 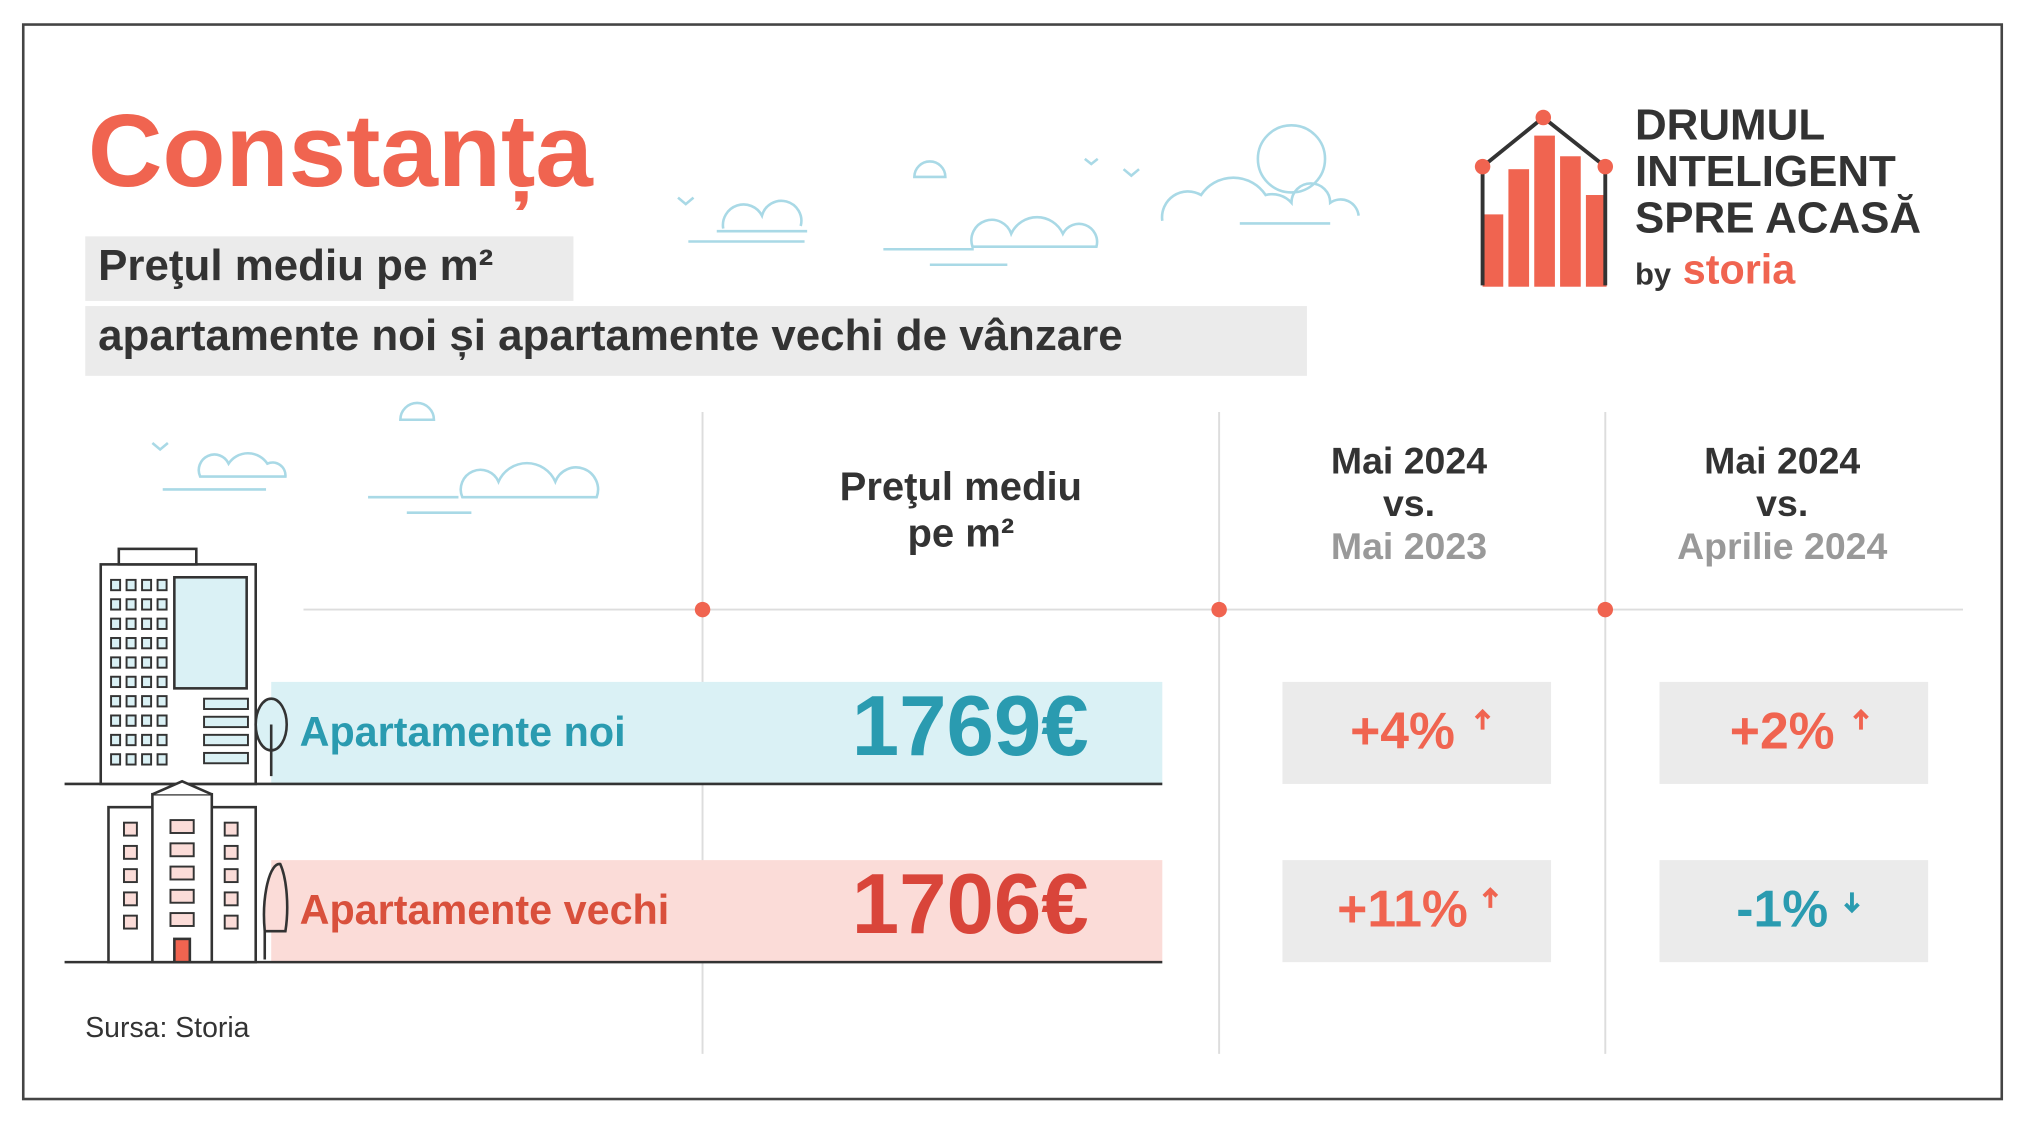 I want to click on source: Sursa: Storia, so click(x=167, y=1028).